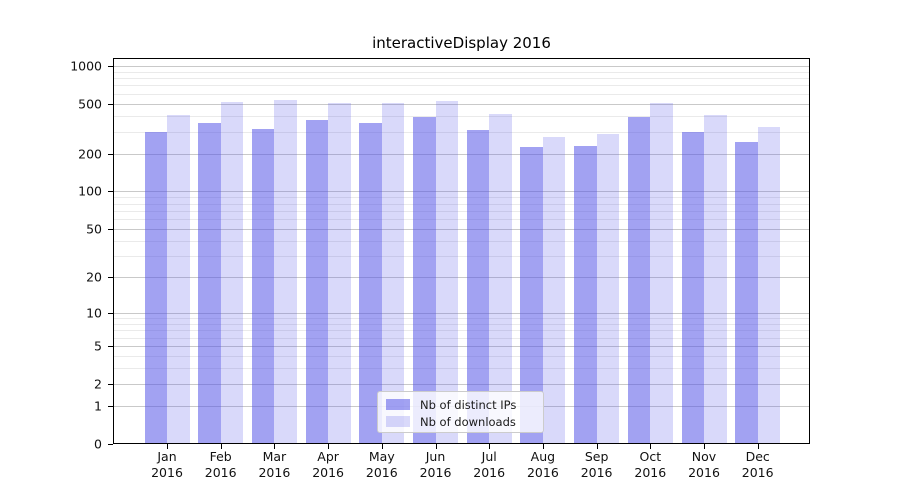  I want to click on bar-downloads-jul, so click(500, 278).